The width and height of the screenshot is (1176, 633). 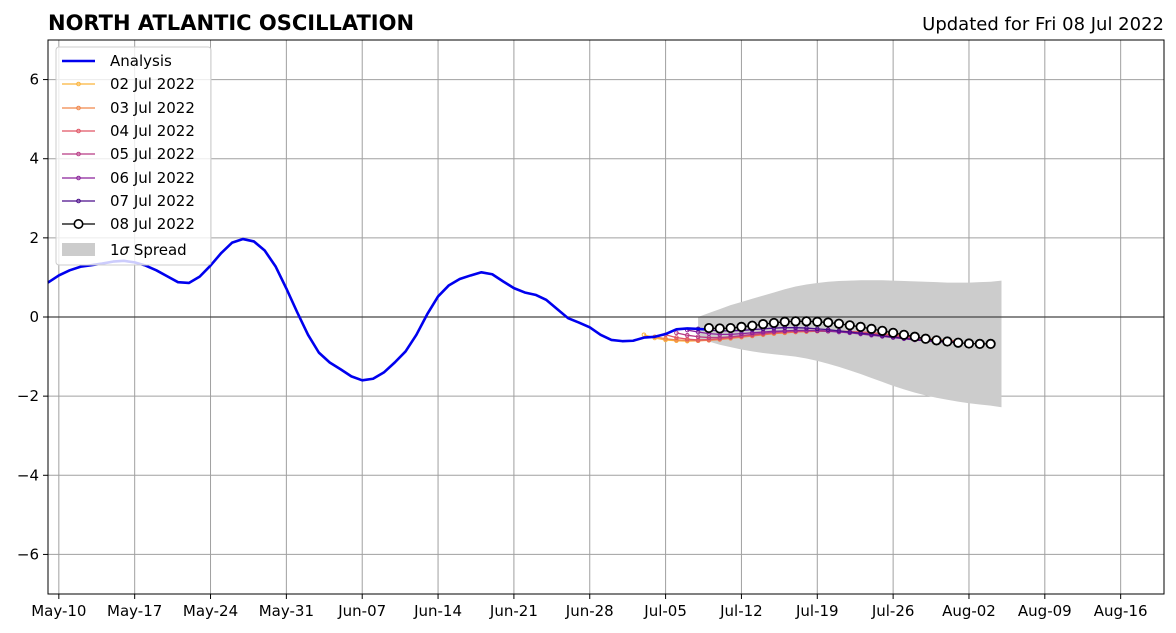 I want to click on legend-item-06-jul: 06 Jul 2022, so click(x=128, y=178).